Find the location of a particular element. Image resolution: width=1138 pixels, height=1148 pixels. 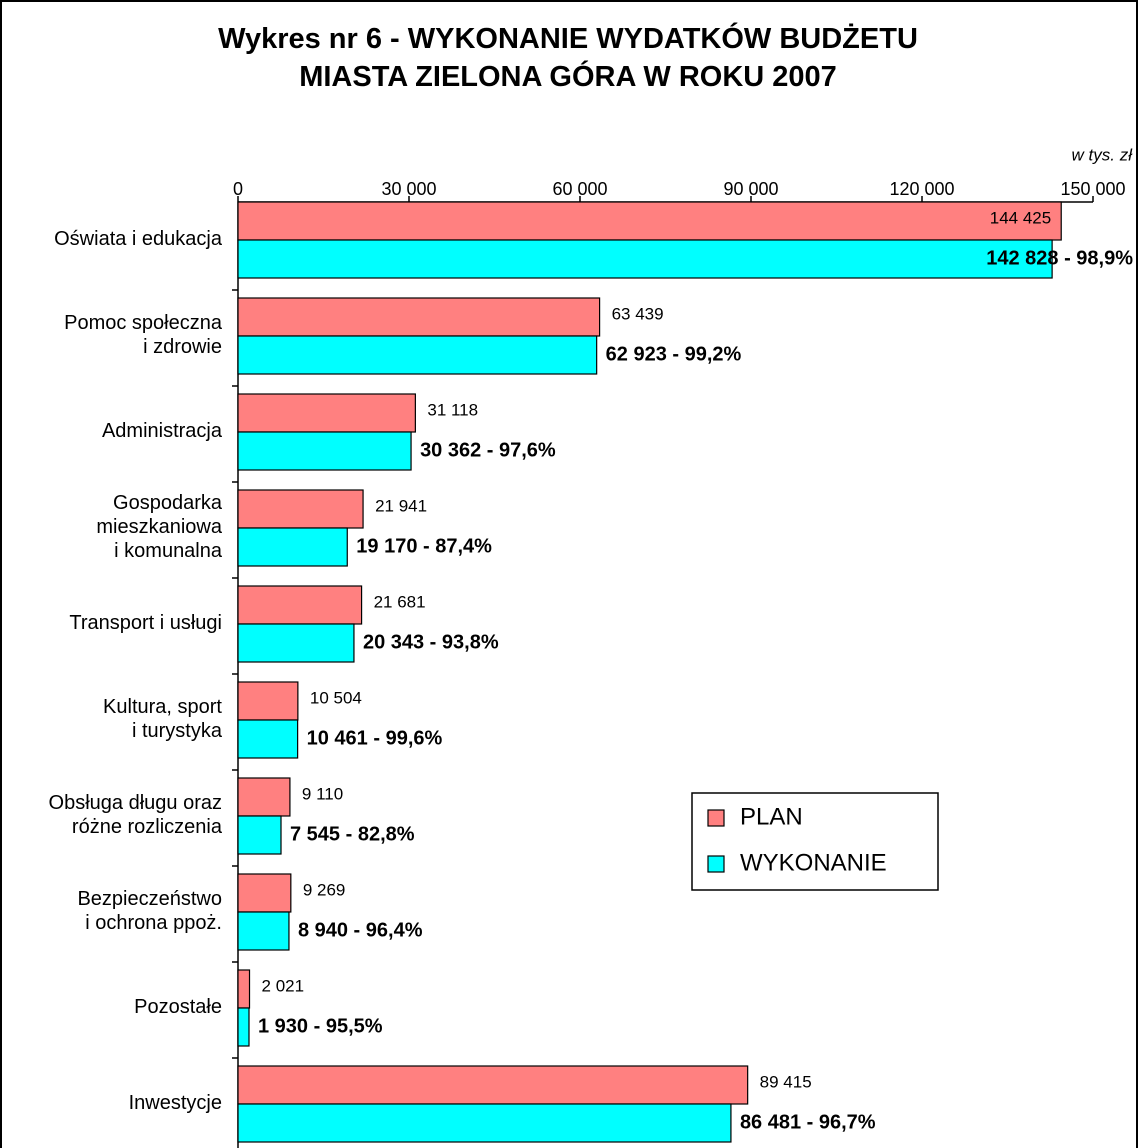

data-label: 86 481 - 96,7% is located at coordinates (808, 1122).